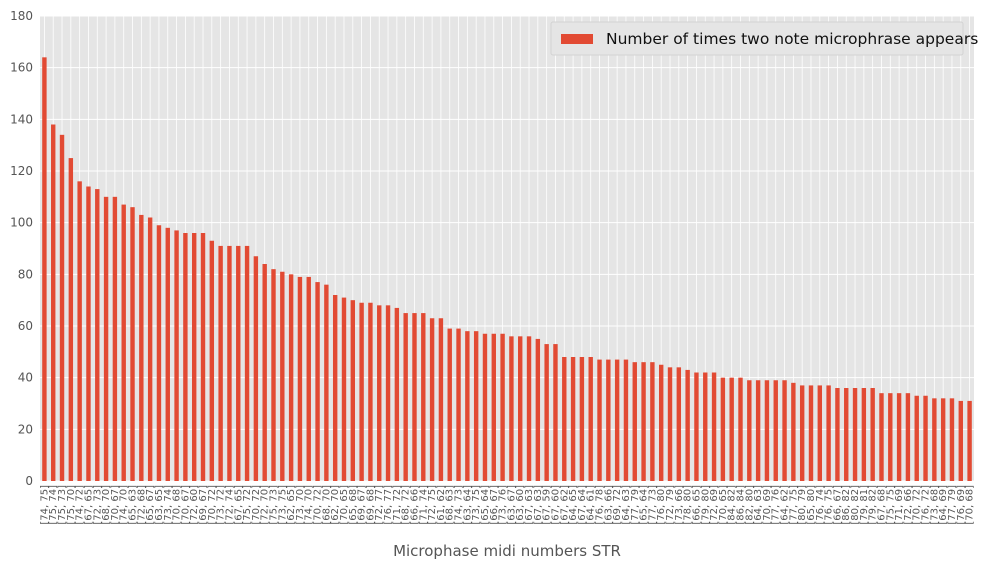 Image resolution: width=984 pixels, height=568 pixels. I want to click on y-axis-ticks: 0 20 40 60 80 100 120 140 160 180, so click(21, 248).